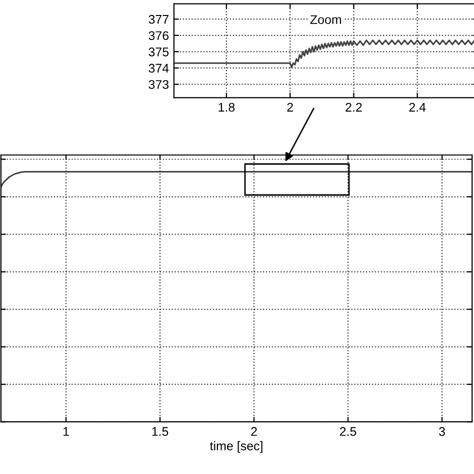  I want to click on x-tick-label: 1.8, so click(226, 107).